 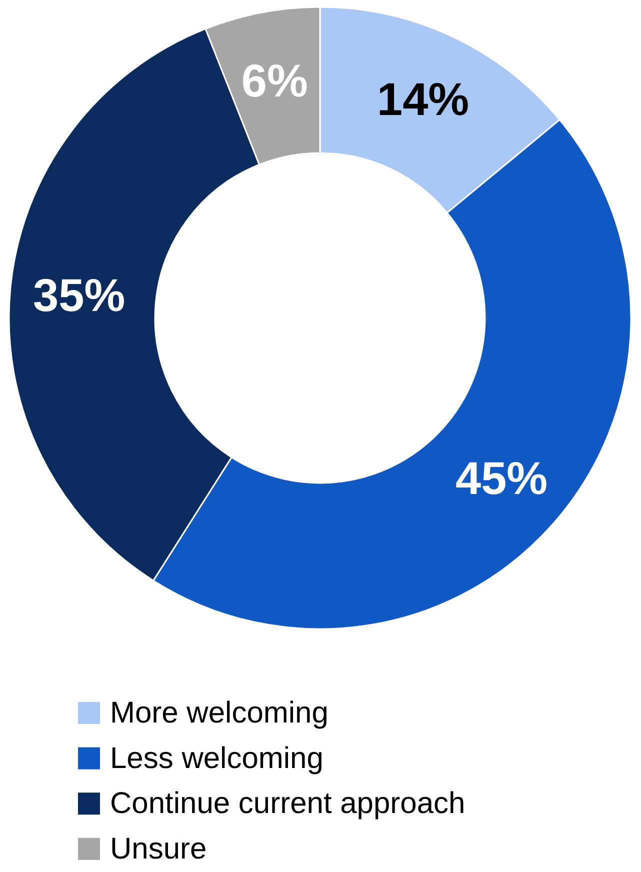 I want to click on data-label: 35%, so click(x=79, y=295).